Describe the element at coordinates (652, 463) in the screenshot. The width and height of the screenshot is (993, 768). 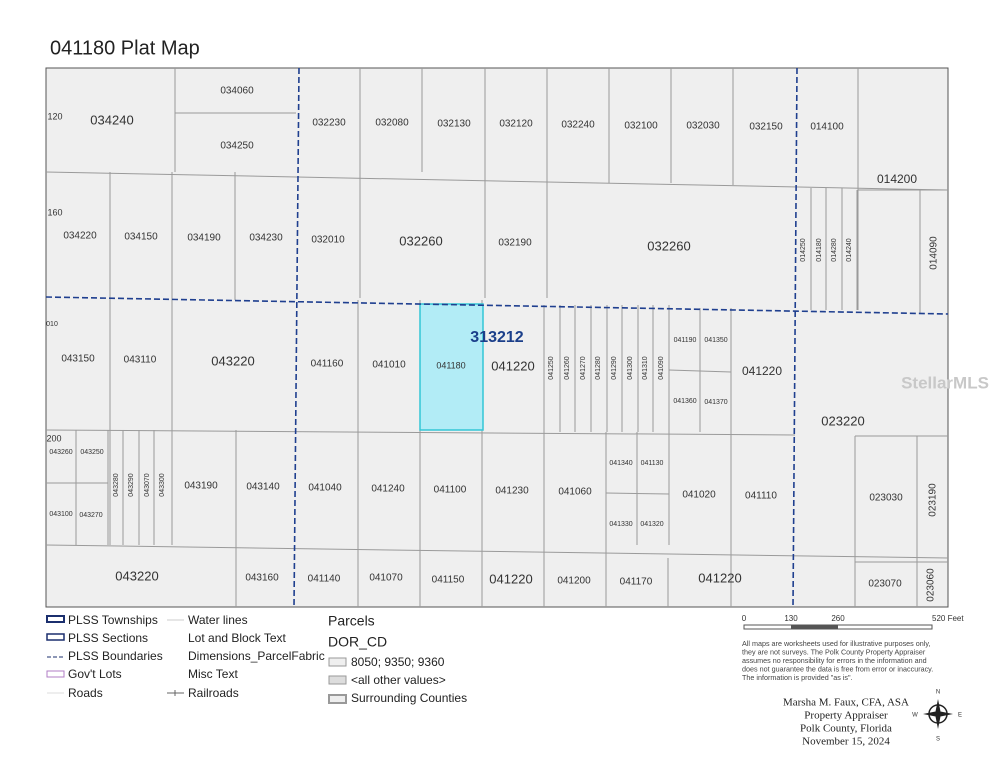
I see `parcel-label: 041130` at that location.